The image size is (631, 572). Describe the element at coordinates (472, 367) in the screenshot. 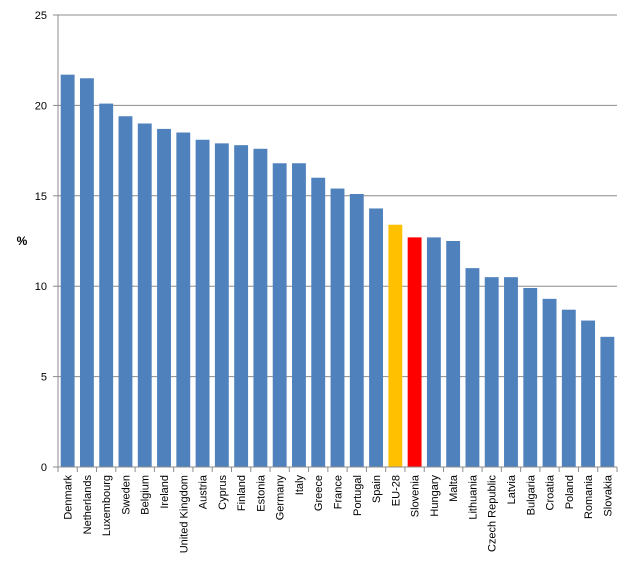

I see `bar-lithuania` at that location.